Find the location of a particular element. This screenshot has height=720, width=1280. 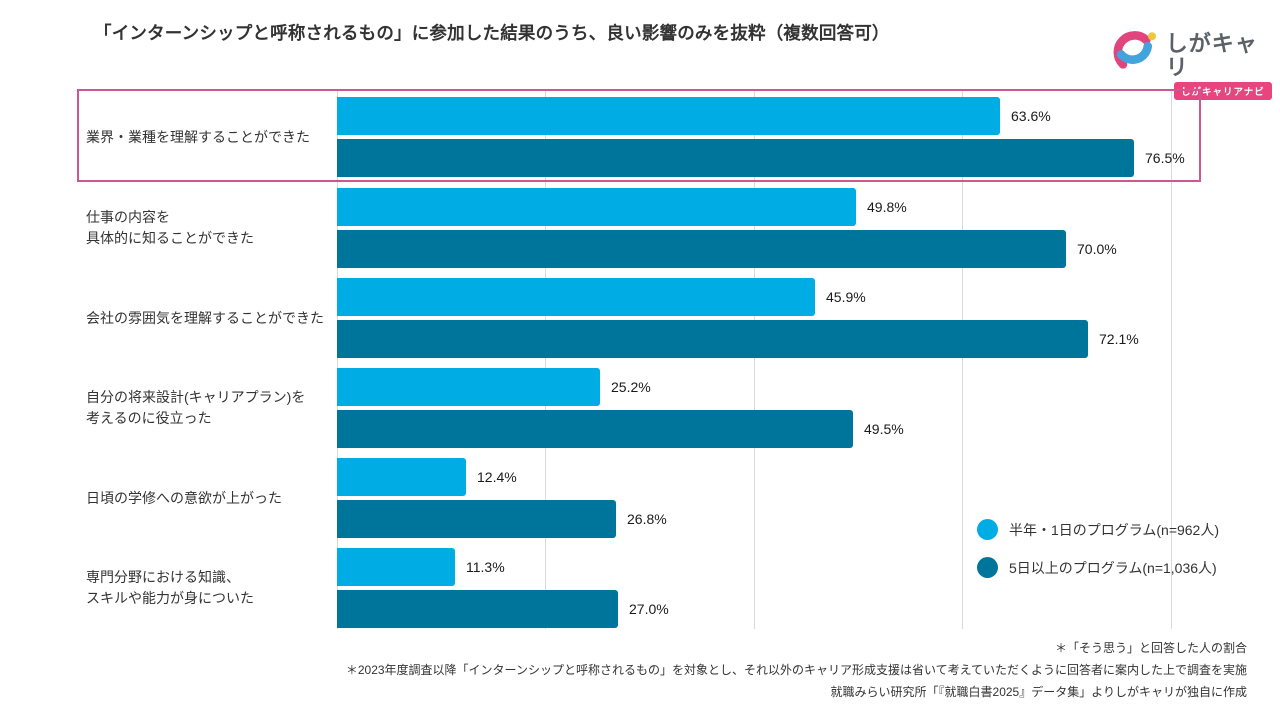

legend-item: 5日以上のプログラム(n=1,036人) is located at coordinates (1098, 567).